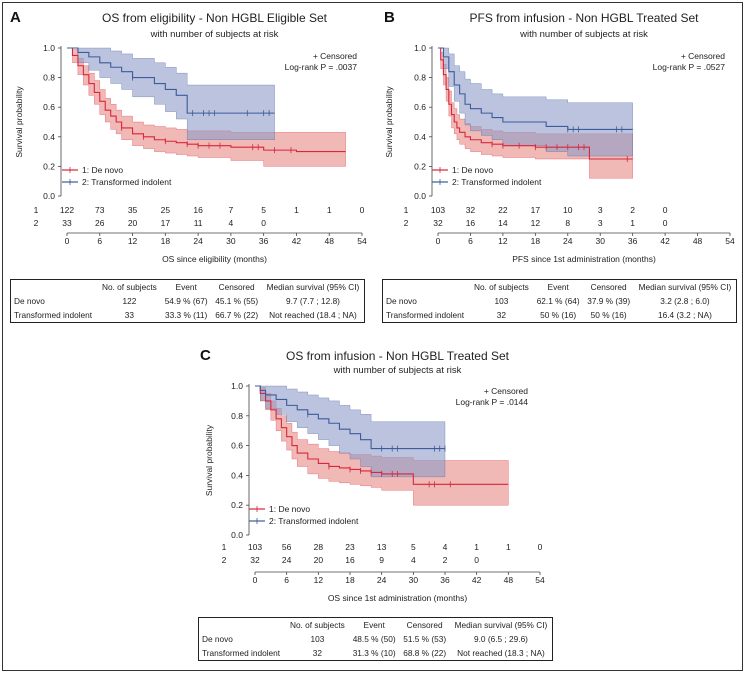 This screenshot has width=747, height=675. Describe the element at coordinates (506, 391) in the screenshot. I see `censored-legend-label: + Censored` at that location.